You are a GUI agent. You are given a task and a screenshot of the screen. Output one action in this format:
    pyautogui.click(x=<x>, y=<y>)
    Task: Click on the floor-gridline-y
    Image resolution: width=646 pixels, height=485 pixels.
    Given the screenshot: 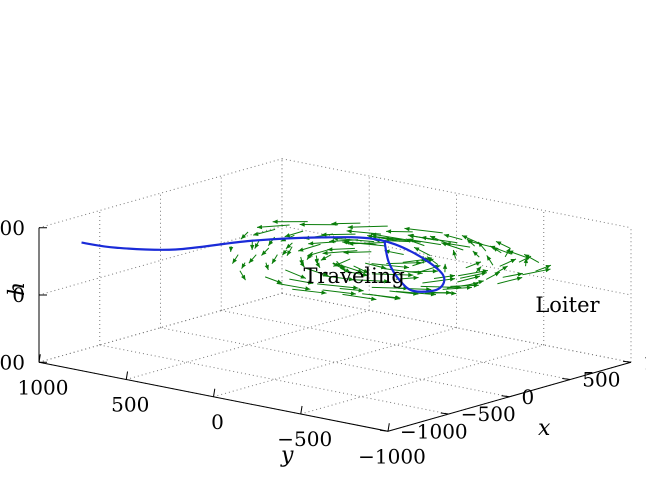 What is the action you would take?
    pyautogui.click(x=335, y=362)
    